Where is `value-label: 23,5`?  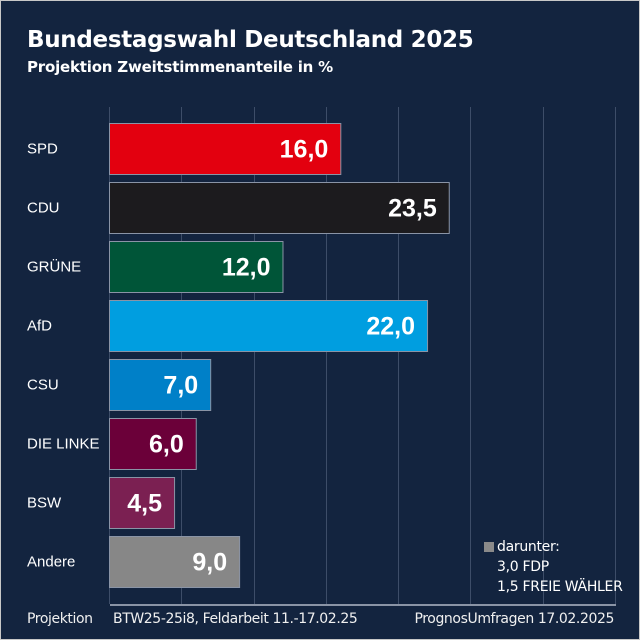 value-label: 23,5 is located at coordinates (412, 209).